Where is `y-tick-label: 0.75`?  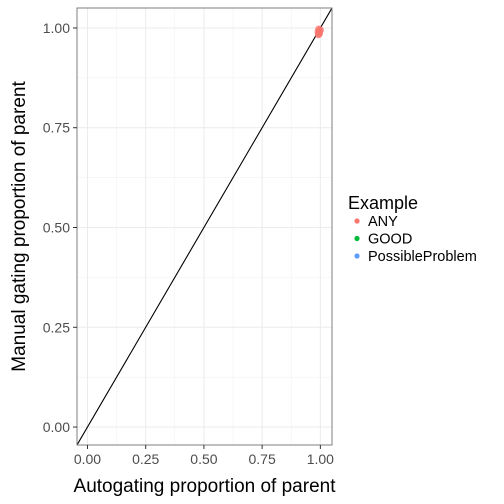 y-tick-label: 0.75 is located at coordinates (56, 128).